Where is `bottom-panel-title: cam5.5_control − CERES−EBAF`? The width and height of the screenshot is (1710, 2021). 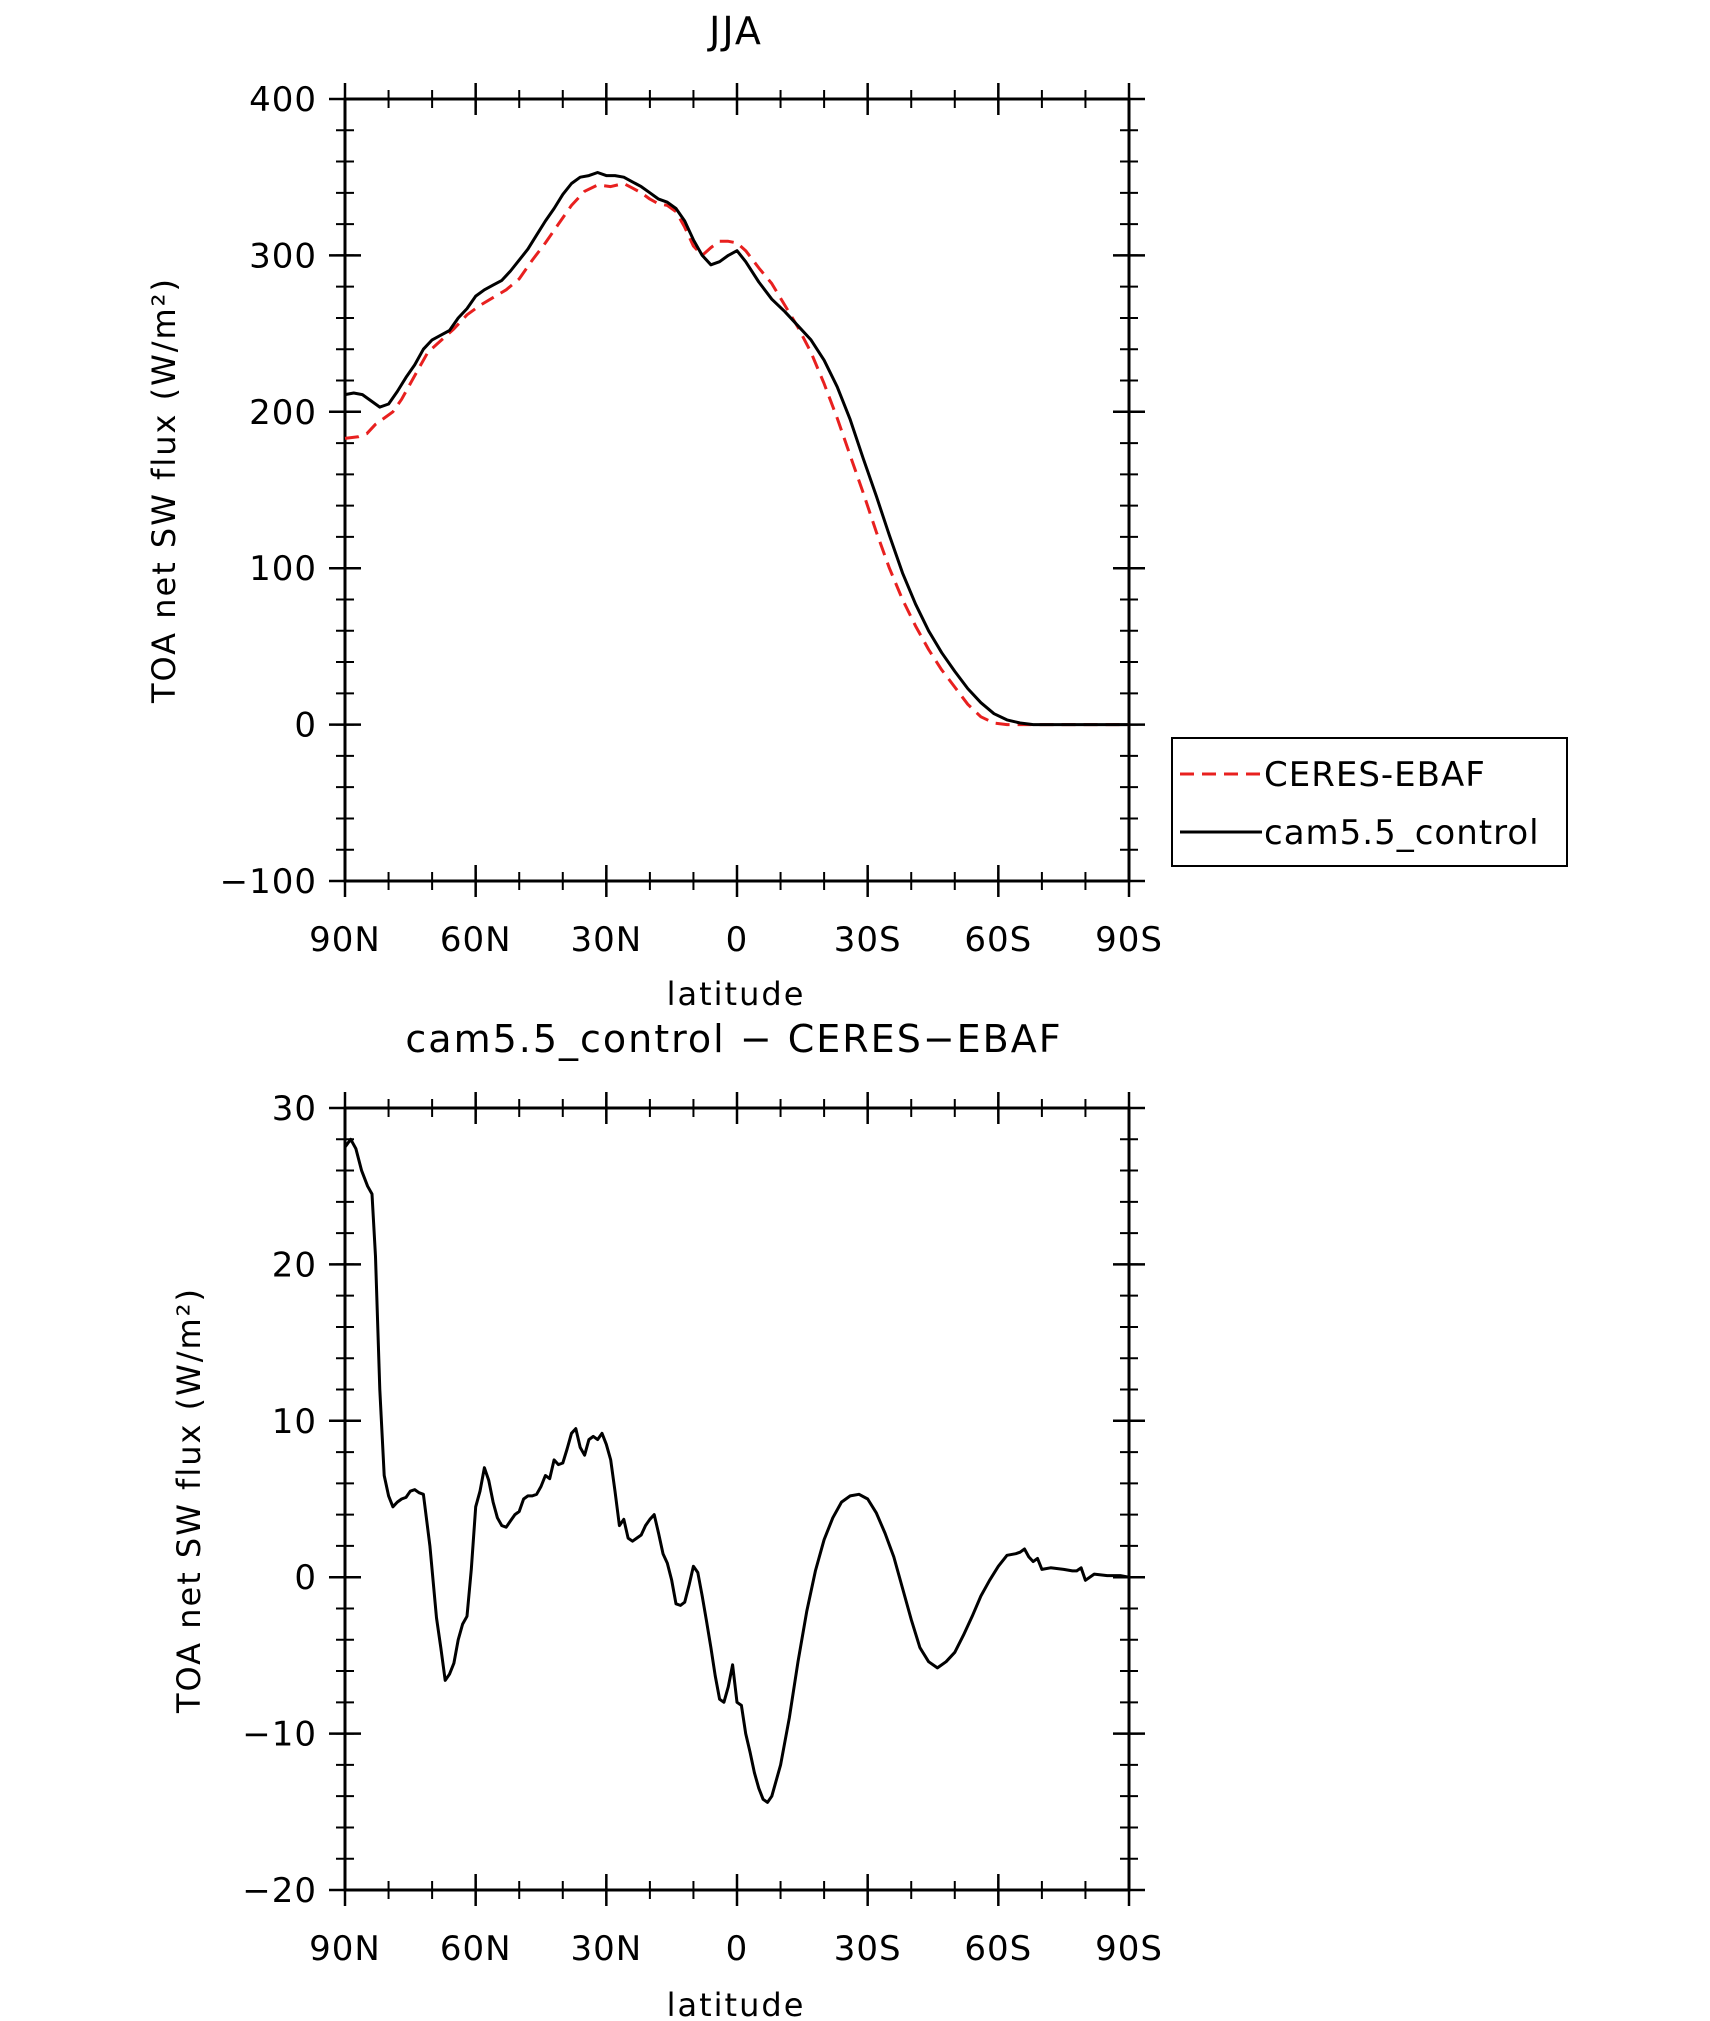
bottom-panel-title: cam5.5_control − CERES−EBAF is located at coordinates (733, 1039).